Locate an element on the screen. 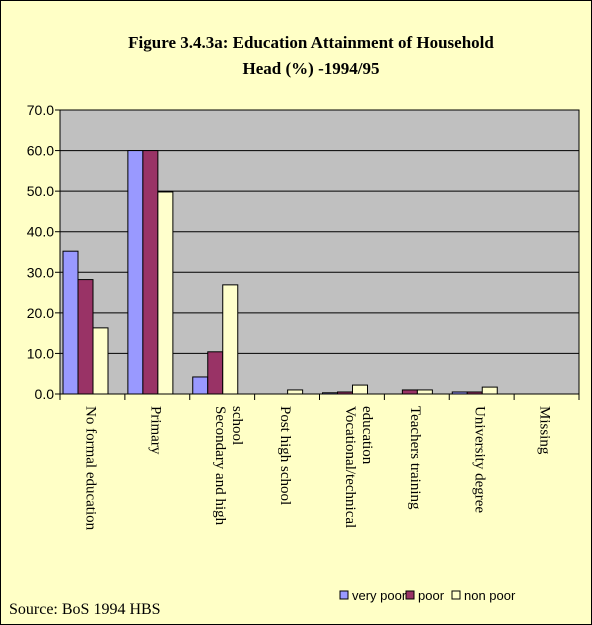 The height and width of the screenshot is (625, 592). legend-label: poor is located at coordinates (431, 595).